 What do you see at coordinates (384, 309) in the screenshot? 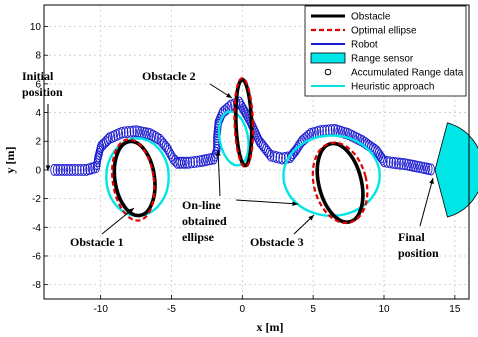
I see `x-tick-label: 10` at bounding box center [384, 309].